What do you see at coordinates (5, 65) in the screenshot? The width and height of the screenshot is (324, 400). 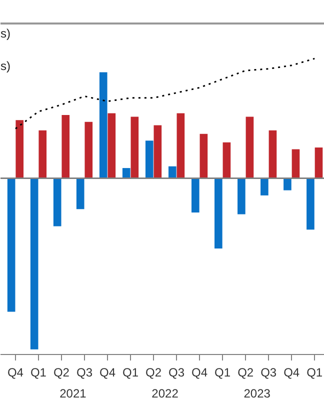 I see `annotation: s)` at bounding box center [5, 65].